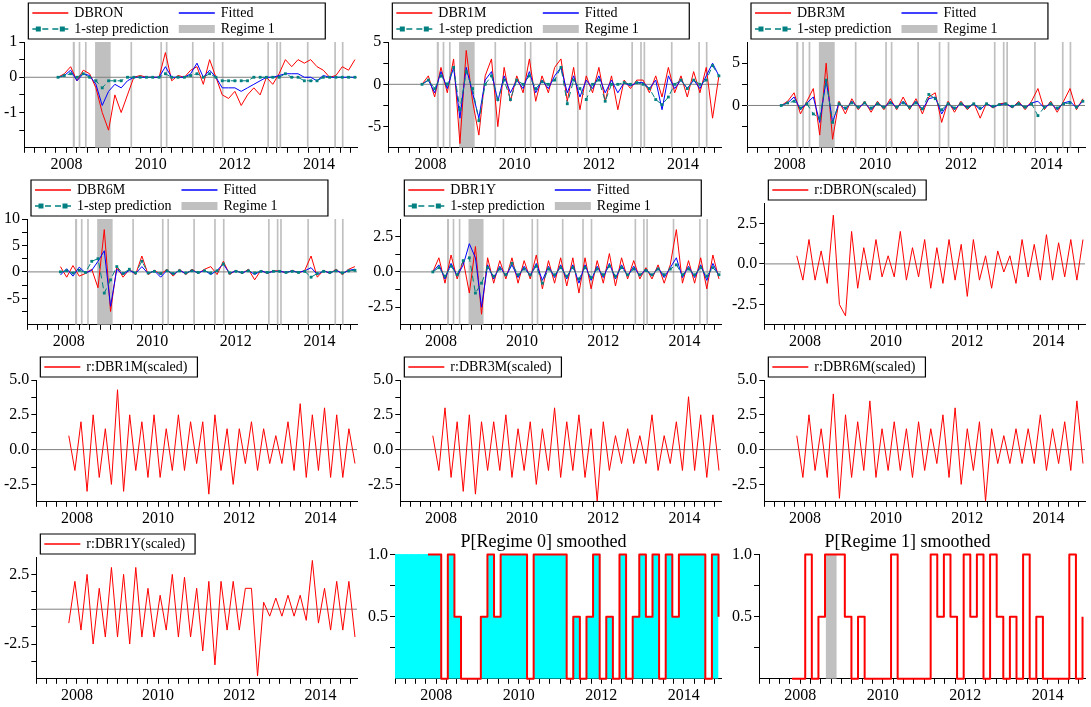 Image resolution: width=1091 pixels, height=707 pixels. I want to click on y-tick-label: 1.0, so click(742, 553).